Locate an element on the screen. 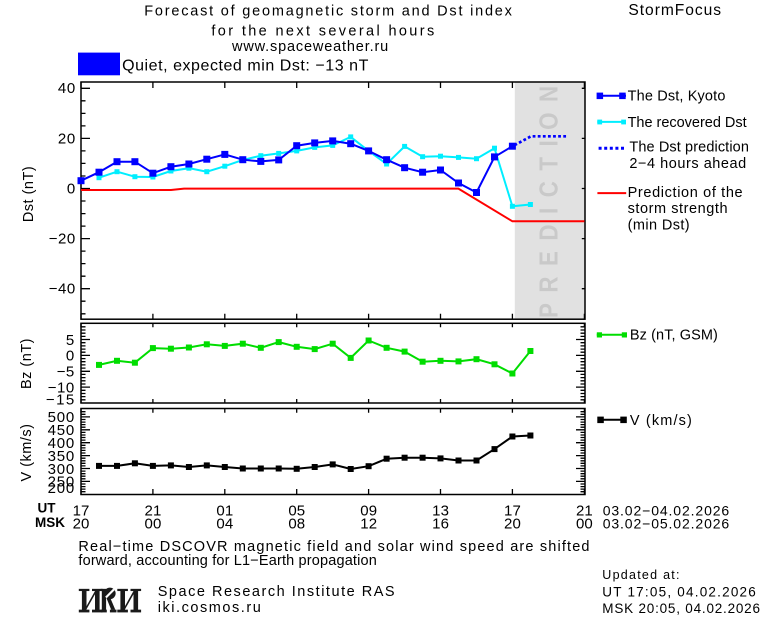 The width and height of the screenshot is (760, 620). svg-text: 03.02−05.02.2026 is located at coordinates (666, 523).